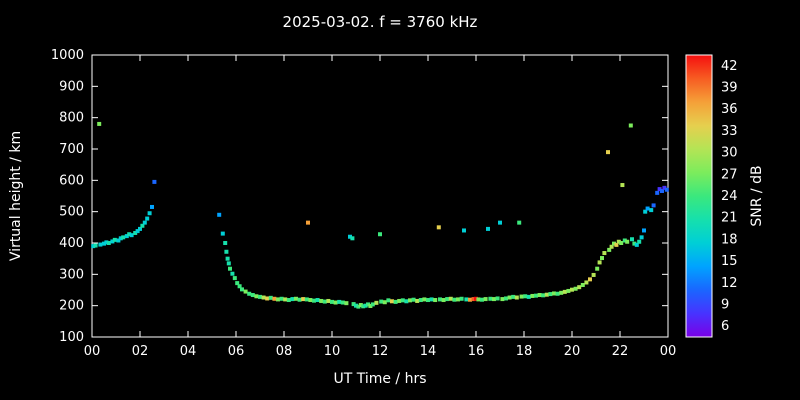  Describe the element at coordinates (380, 22) in the screenshot. I see `chart-title: 2025-03-02. f = 3760 kHz` at that location.